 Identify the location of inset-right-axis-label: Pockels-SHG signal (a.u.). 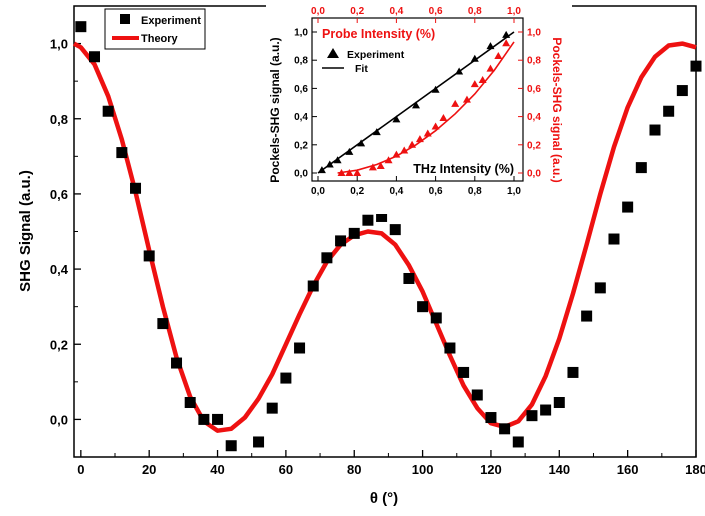
(557, 109).